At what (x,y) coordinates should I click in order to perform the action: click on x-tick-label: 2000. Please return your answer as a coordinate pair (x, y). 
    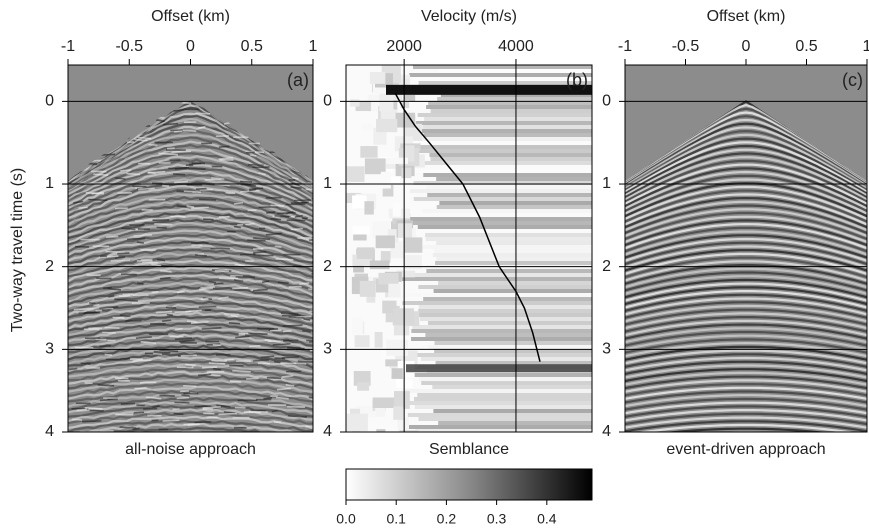
    Looking at the image, I should click on (404, 46).